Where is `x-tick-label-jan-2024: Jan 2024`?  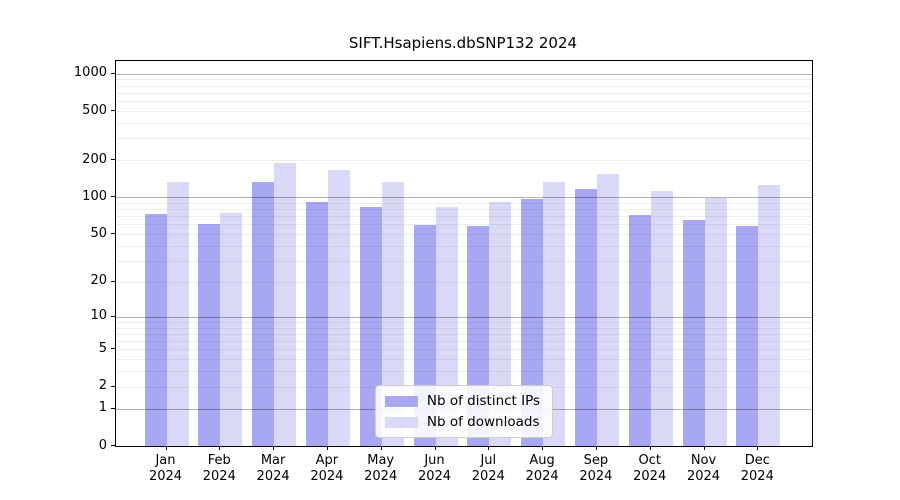
x-tick-label-jan-2024: Jan 2024 is located at coordinates (165, 468).